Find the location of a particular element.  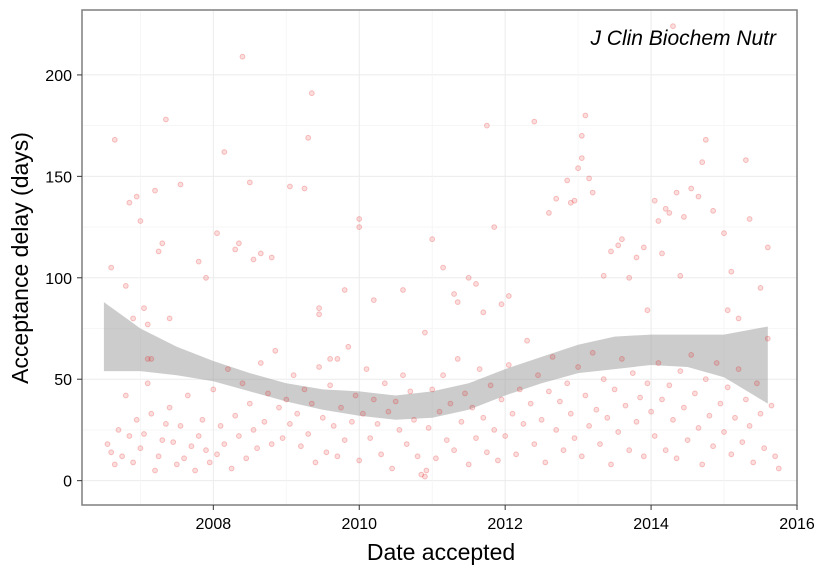

y-axis-ticks: 0 50 100 150 200 is located at coordinates (63, 279).